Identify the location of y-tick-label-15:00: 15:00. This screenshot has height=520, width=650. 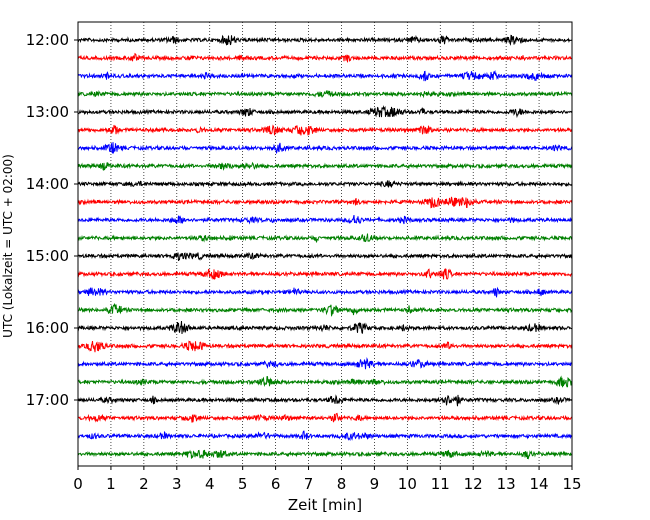
(47, 256).